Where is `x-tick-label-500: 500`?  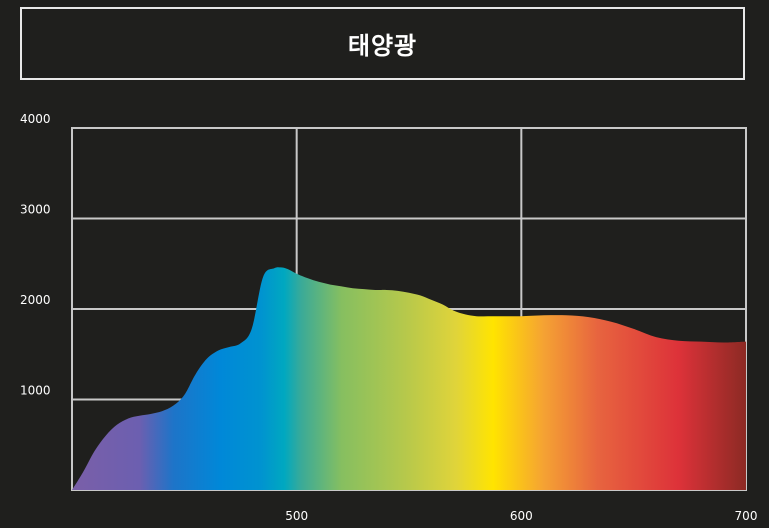 x-tick-label-500: 500 is located at coordinates (296, 516).